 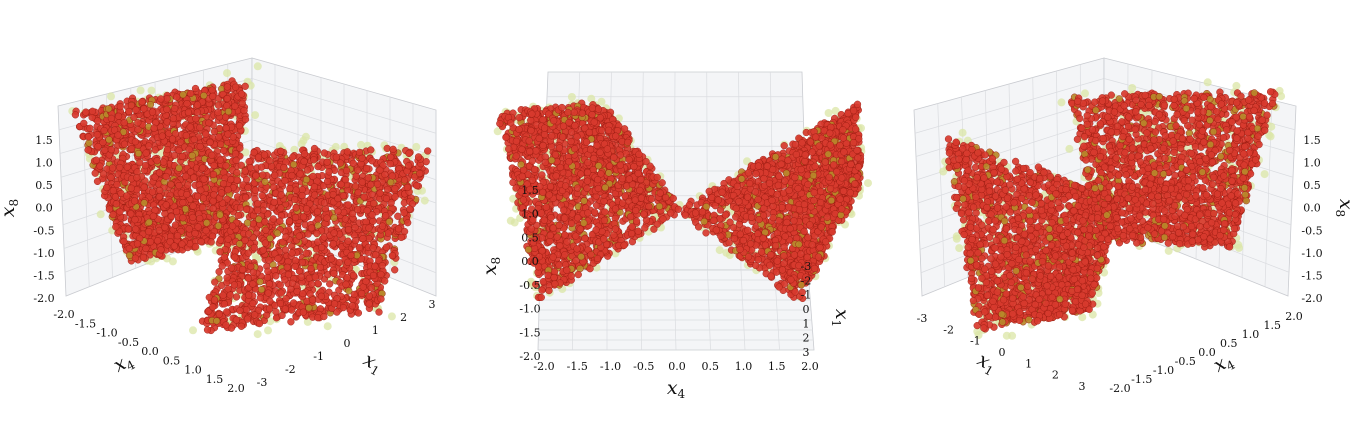 I want to click on z-tick-label: -1.5, so click(x=43, y=275).